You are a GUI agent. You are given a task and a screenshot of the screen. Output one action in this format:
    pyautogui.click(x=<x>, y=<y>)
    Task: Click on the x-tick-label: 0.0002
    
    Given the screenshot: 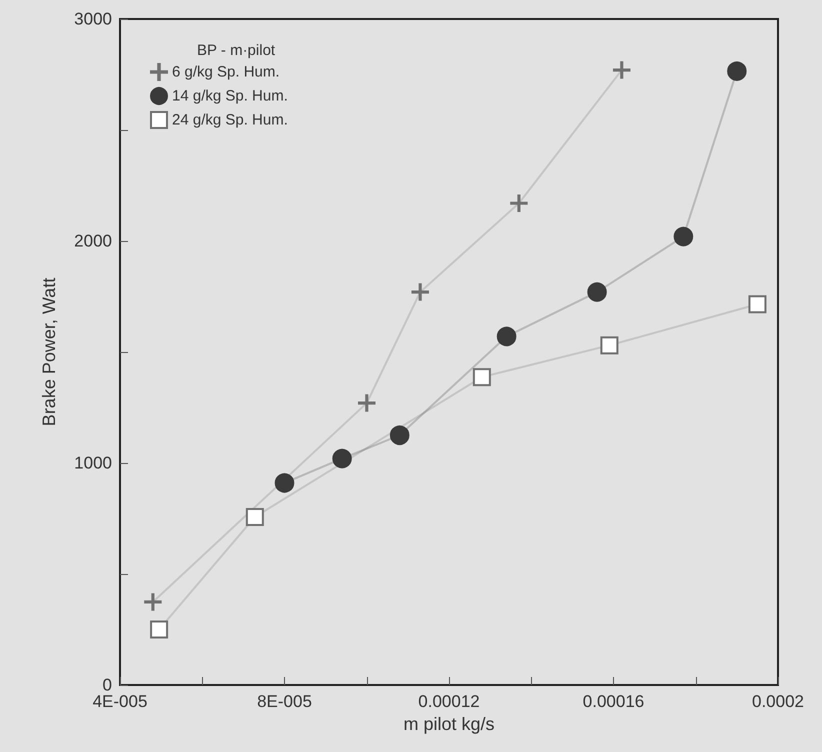 What is the action you would take?
    pyautogui.click(x=778, y=701)
    